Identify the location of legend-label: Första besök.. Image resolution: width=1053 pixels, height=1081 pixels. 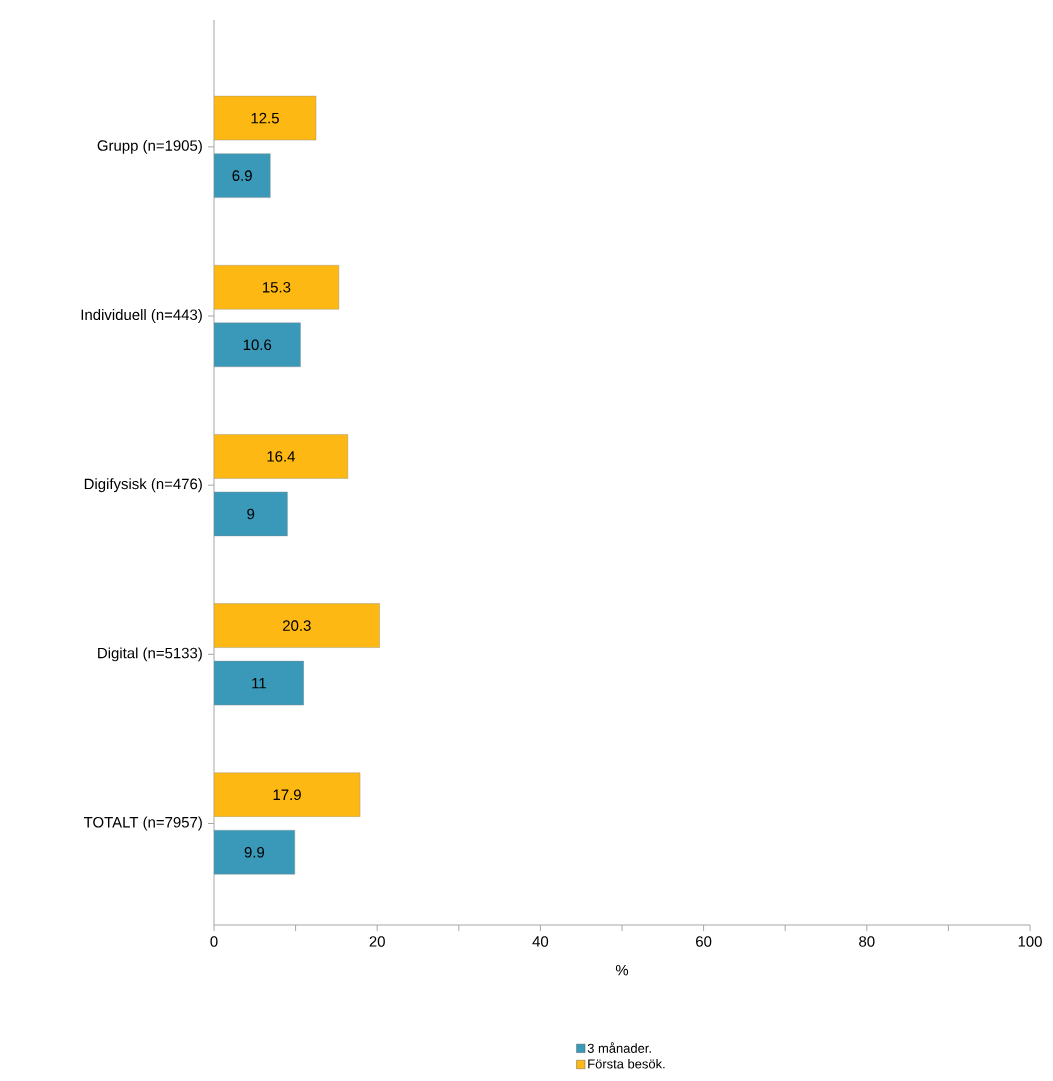
(626, 1063).